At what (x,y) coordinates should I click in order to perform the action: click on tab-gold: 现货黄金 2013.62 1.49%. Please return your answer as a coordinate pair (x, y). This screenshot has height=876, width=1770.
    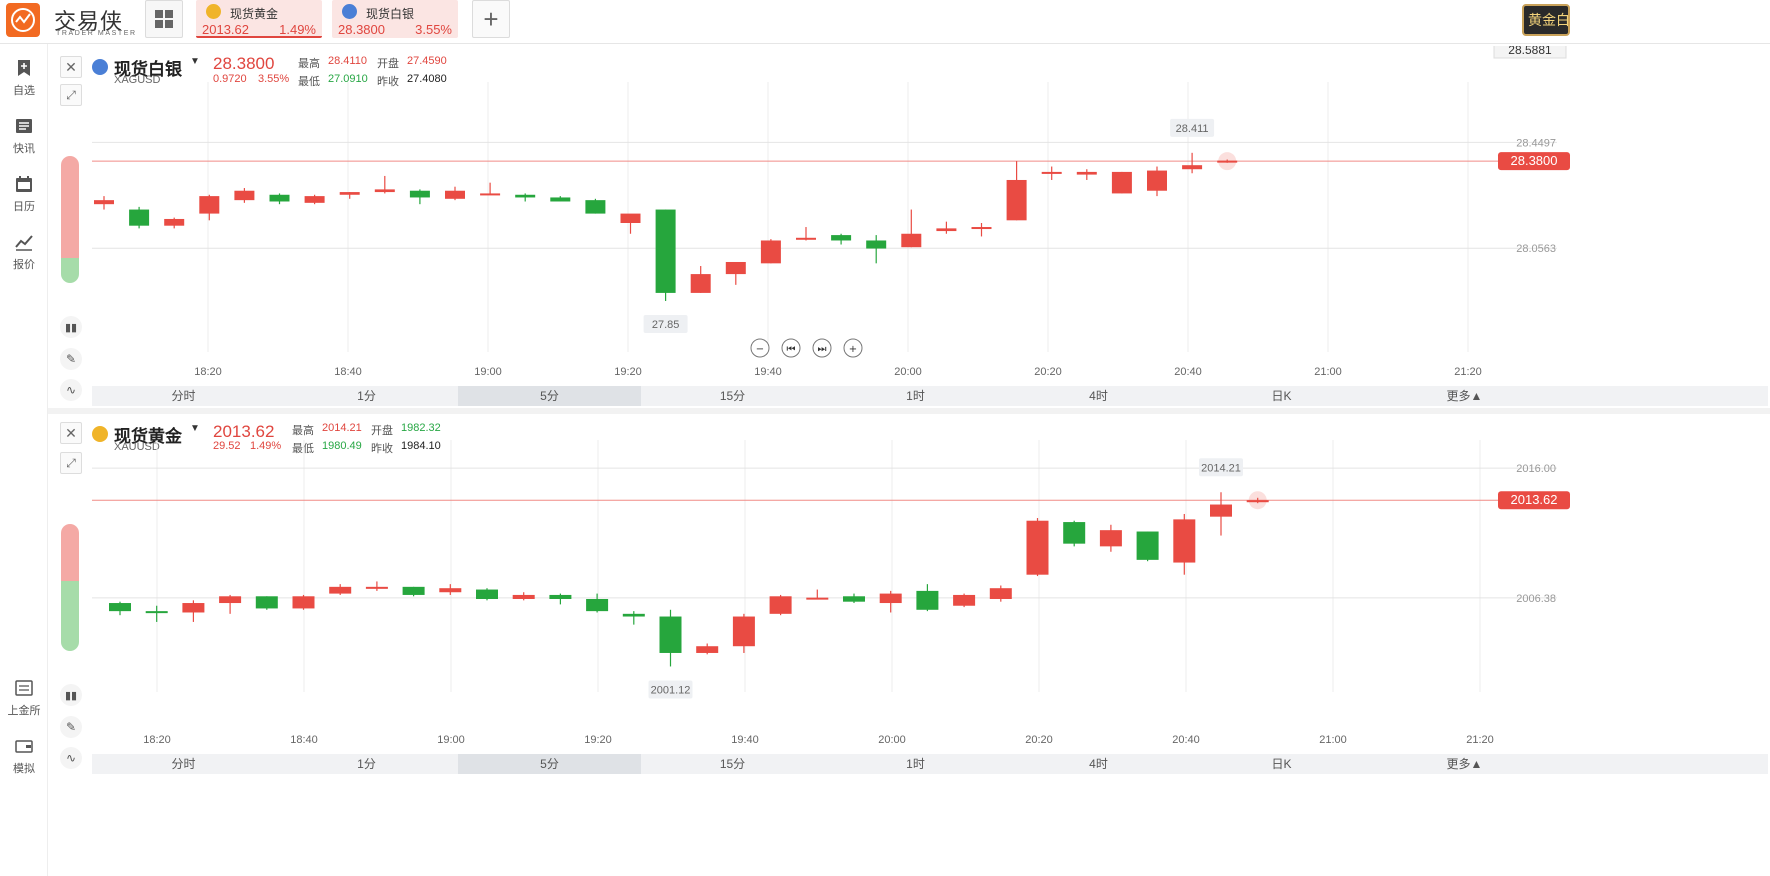
    Looking at the image, I should click on (259, 19).